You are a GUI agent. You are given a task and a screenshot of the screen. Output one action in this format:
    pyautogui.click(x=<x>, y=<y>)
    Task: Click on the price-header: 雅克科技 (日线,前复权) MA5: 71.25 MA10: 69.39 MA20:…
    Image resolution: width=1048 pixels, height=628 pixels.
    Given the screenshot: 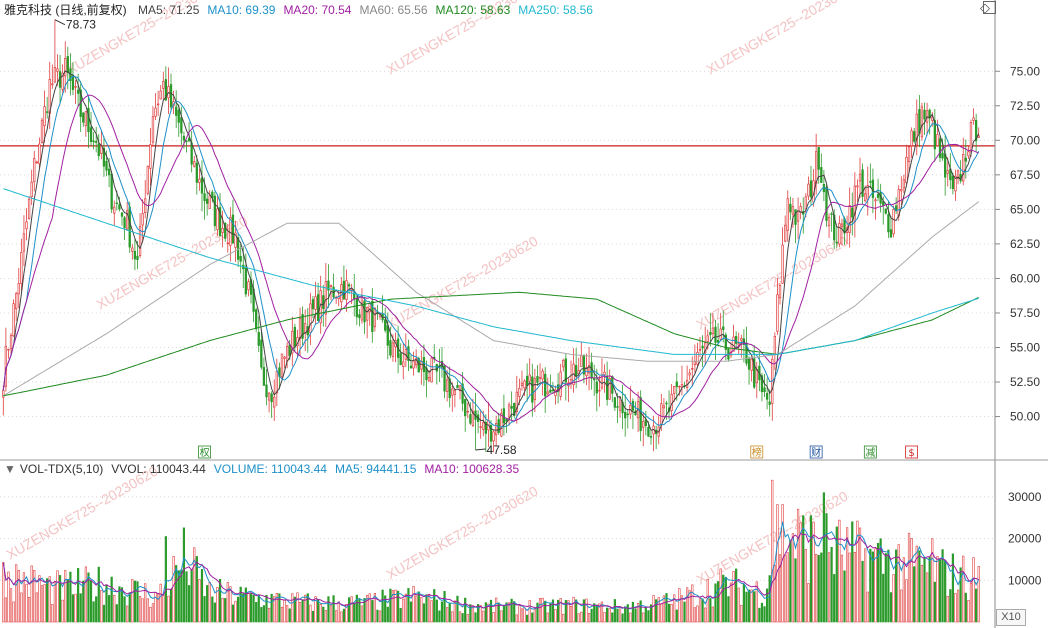 What is the action you would take?
    pyautogui.click(x=306, y=9)
    